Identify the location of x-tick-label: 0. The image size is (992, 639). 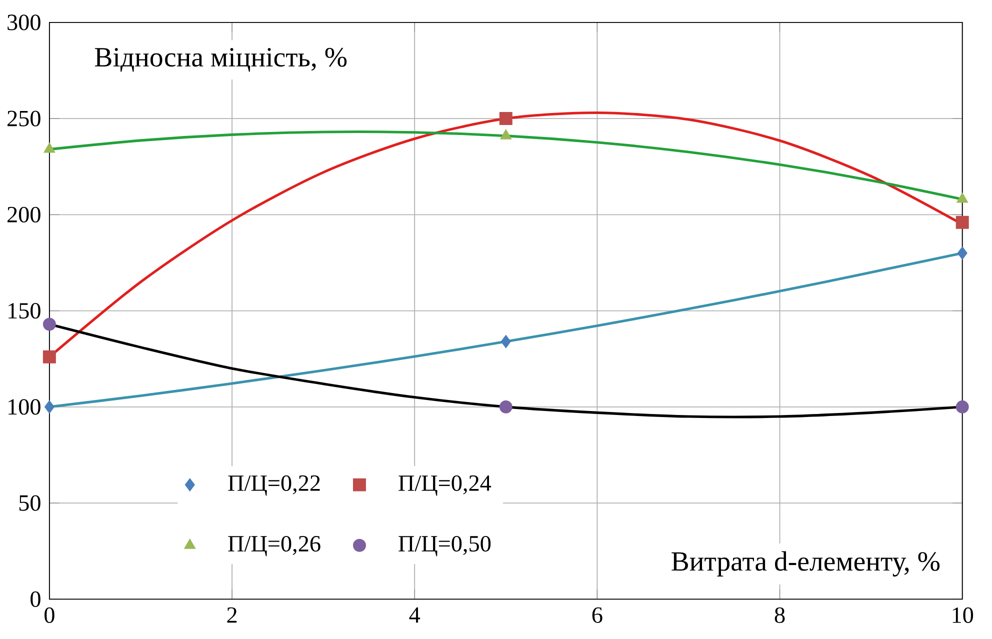
(49, 615).